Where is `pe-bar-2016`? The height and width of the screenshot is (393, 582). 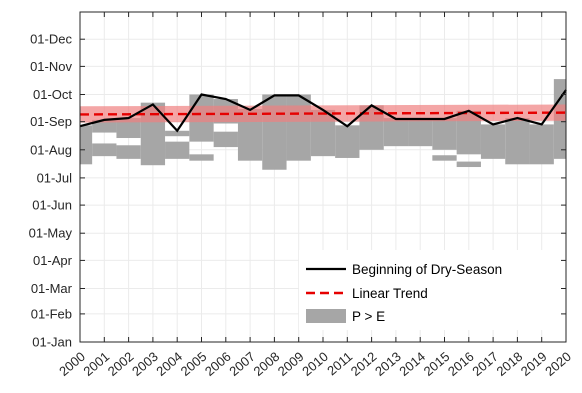
pe-bar-2016 is located at coordinates (468, 164).